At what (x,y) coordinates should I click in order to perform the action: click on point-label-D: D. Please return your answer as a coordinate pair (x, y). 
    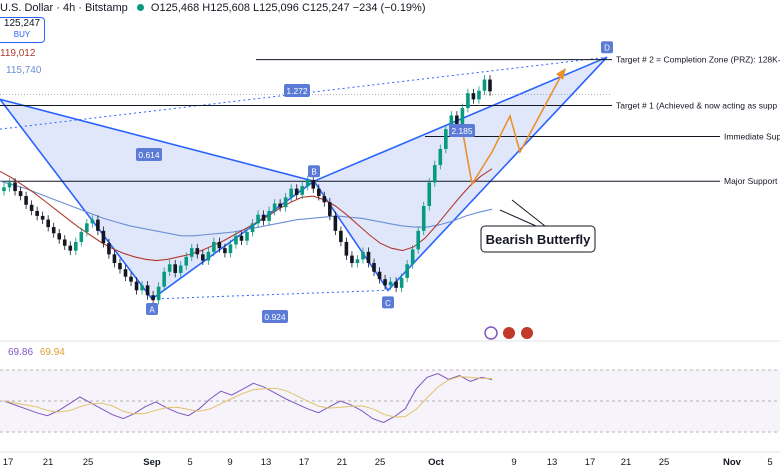
    Looking at the image, I should click on (607, 48).